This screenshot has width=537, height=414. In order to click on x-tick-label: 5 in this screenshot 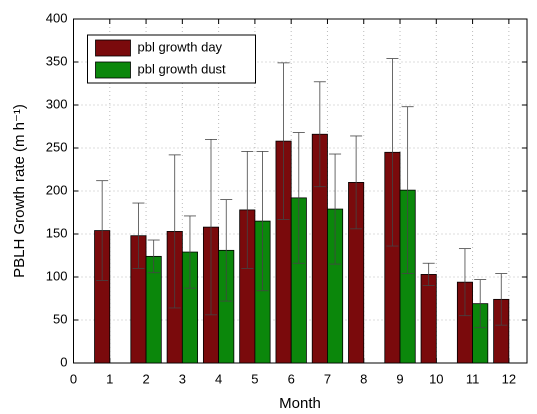, I will do `click(254, 378)`.